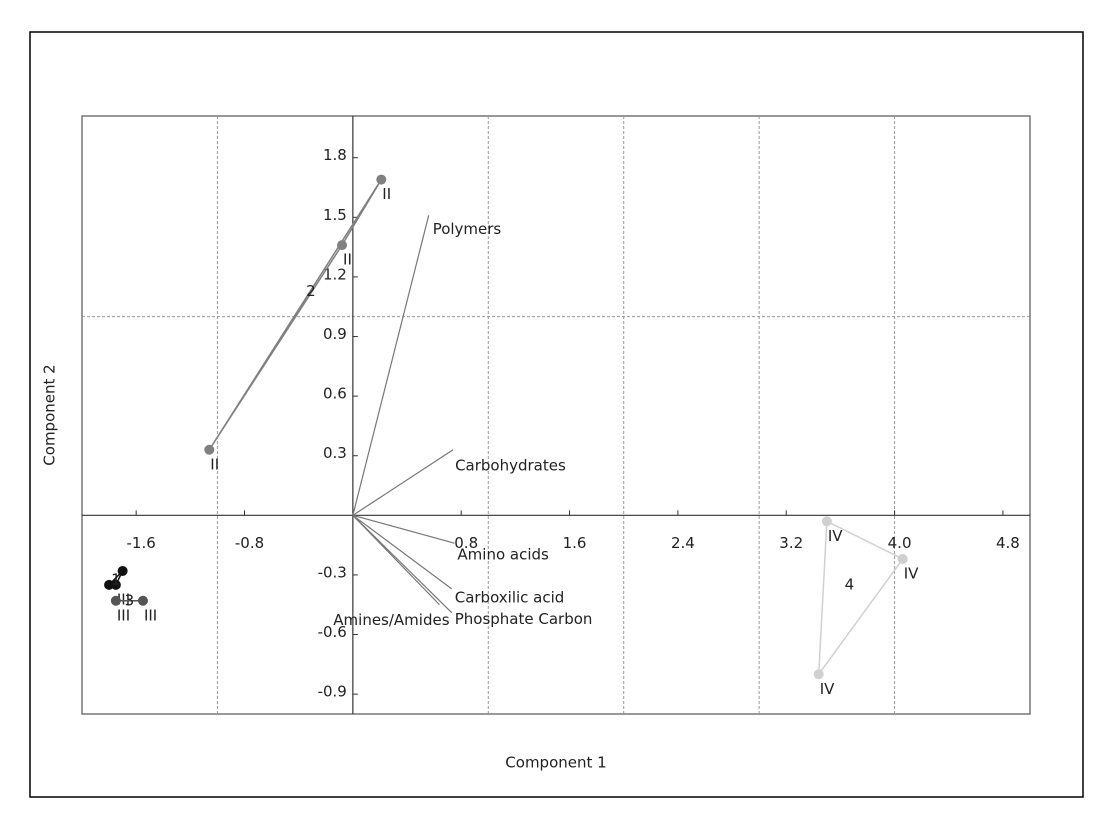  I want to click on x-tick-label: -0.8, so click(249, 543).